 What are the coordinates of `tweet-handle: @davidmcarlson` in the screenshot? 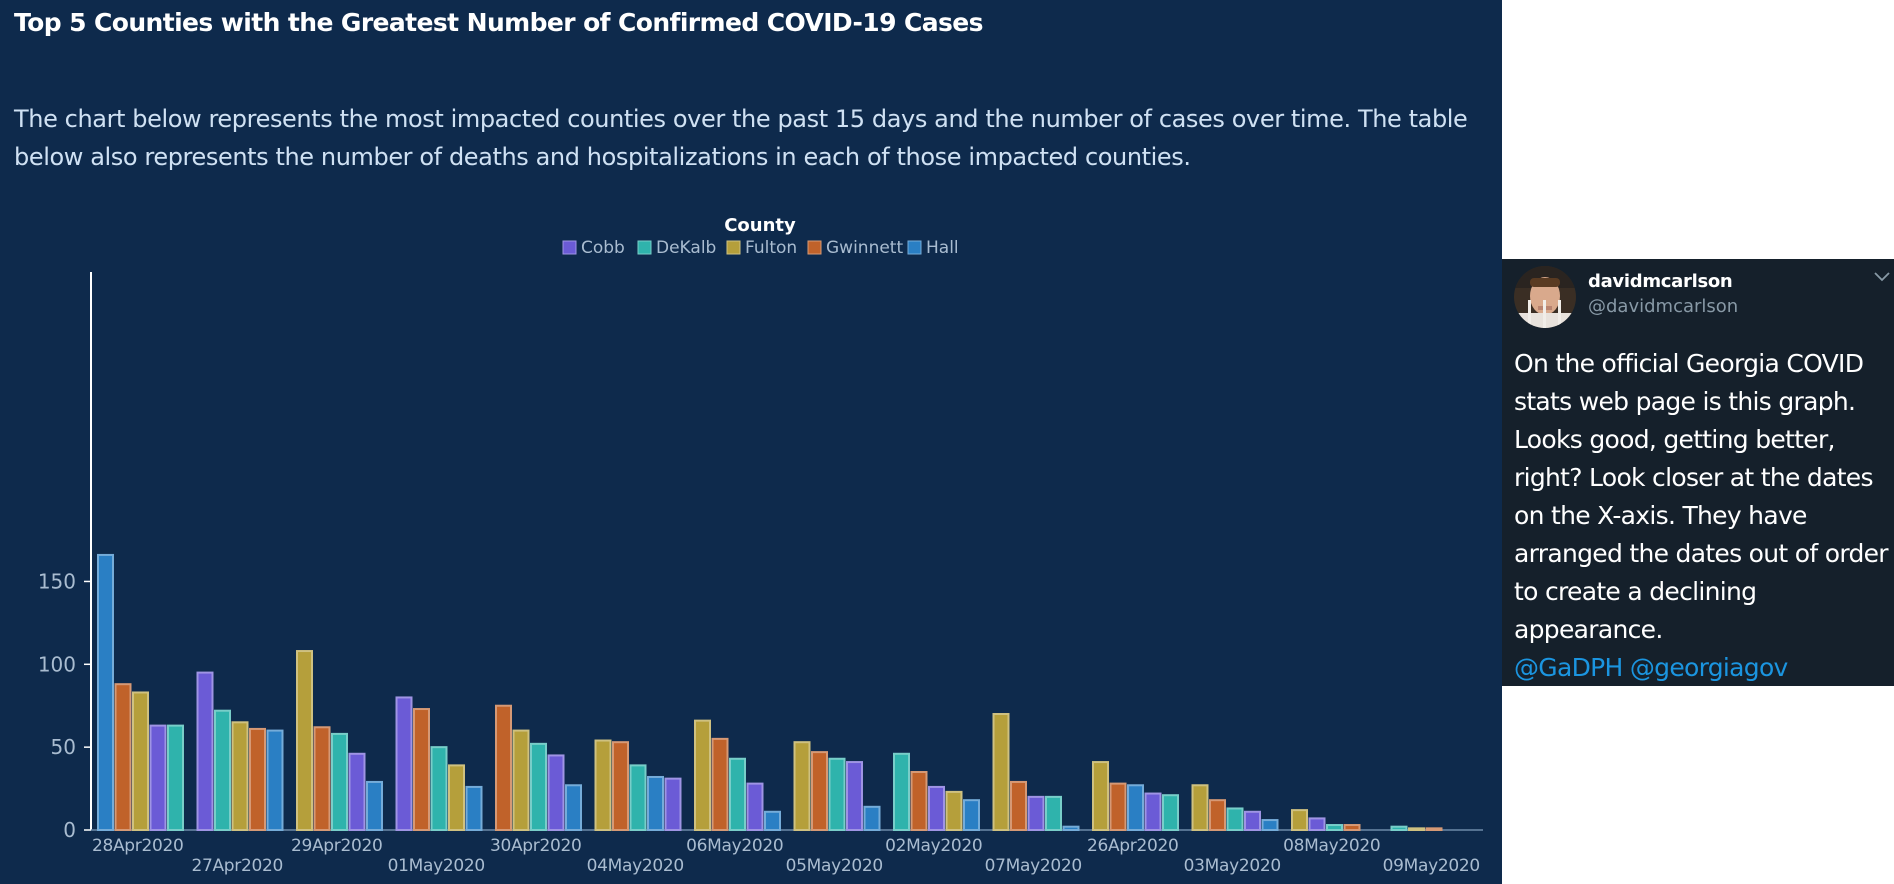 It's located at (1663, 306).